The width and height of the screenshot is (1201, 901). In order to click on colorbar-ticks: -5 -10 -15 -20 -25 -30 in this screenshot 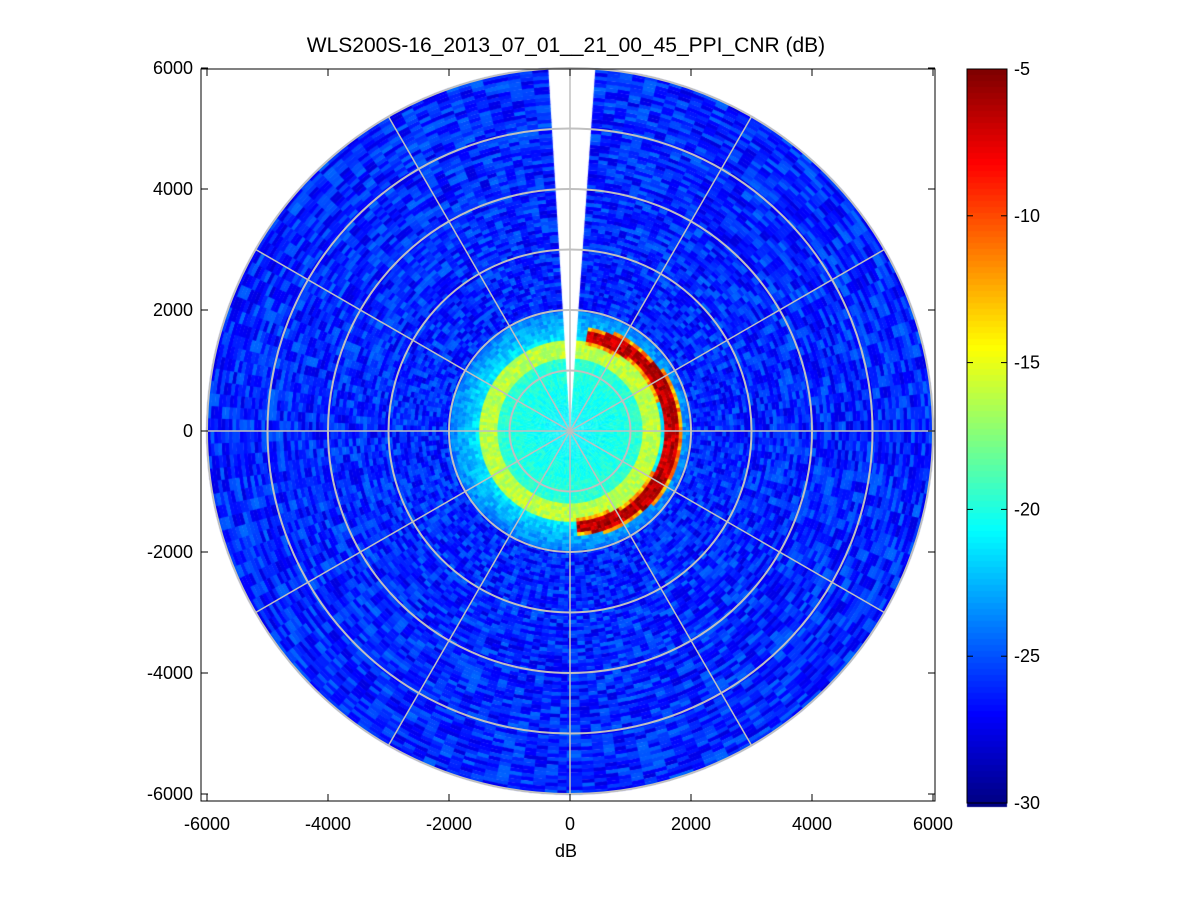, I will do `click(1003, 436)`.